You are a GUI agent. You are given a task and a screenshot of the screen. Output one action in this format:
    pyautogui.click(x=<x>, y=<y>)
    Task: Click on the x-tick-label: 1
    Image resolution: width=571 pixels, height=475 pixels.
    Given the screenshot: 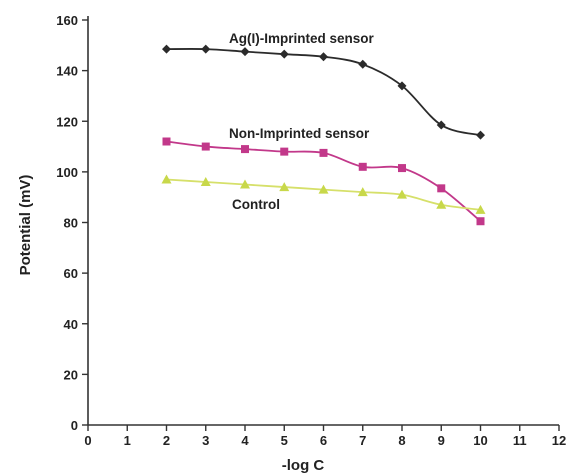 What is the action you would take?
    pyautogui.click(x=127, y=440)
    